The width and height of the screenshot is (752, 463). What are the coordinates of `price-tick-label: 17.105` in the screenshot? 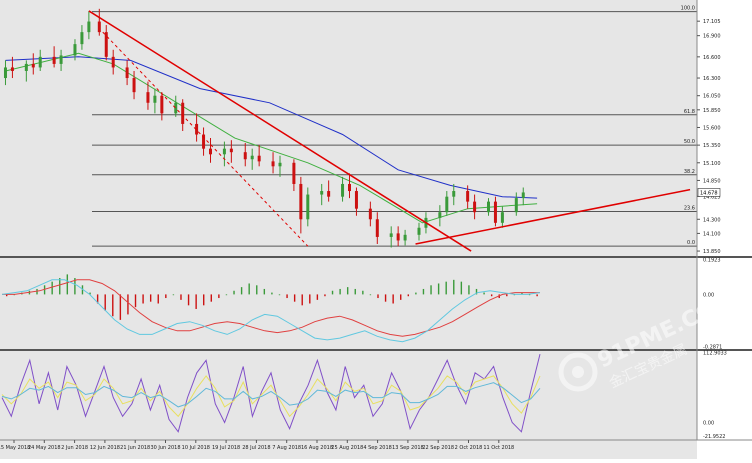 It's located at (712, 22).